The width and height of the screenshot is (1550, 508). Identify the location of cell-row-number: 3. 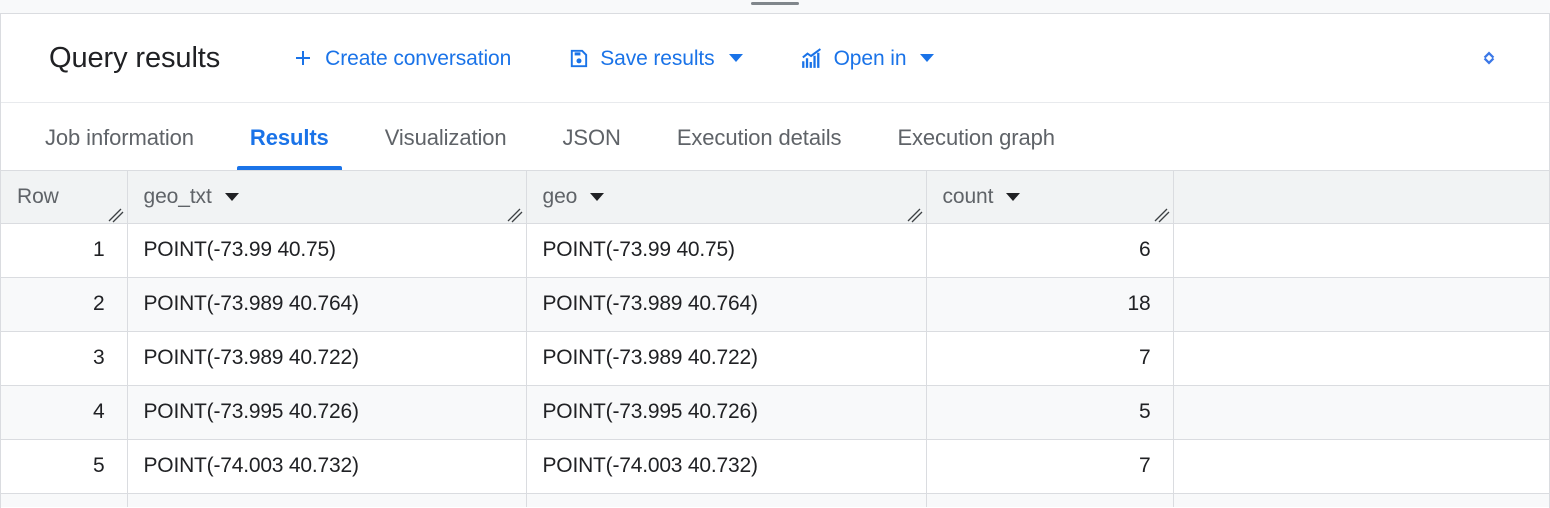
(64, 358).